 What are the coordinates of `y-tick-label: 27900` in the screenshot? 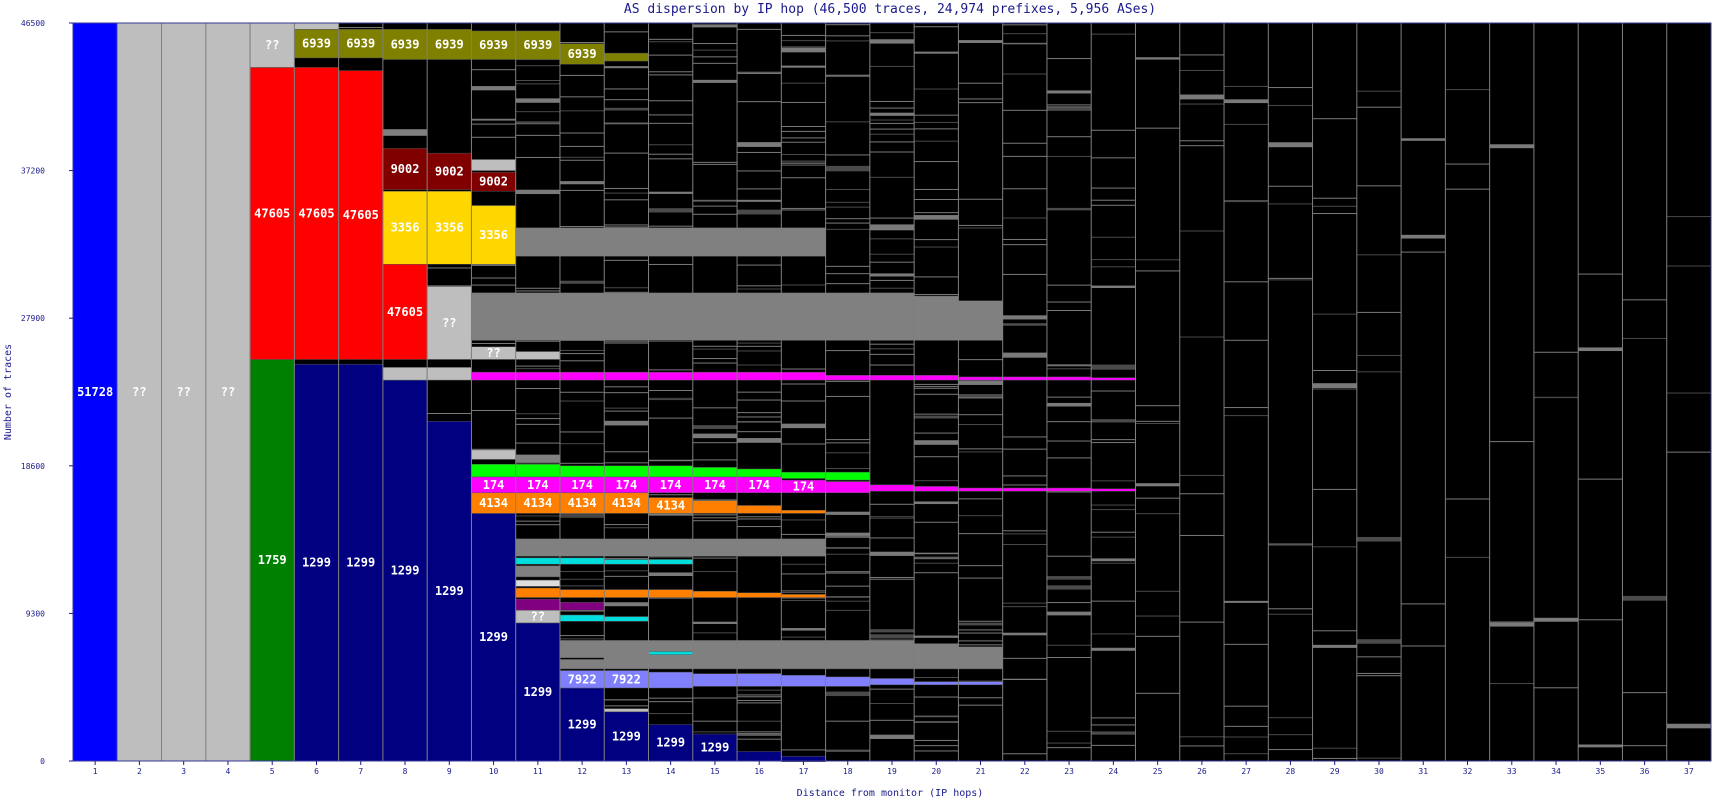 It's located at (33, 318).